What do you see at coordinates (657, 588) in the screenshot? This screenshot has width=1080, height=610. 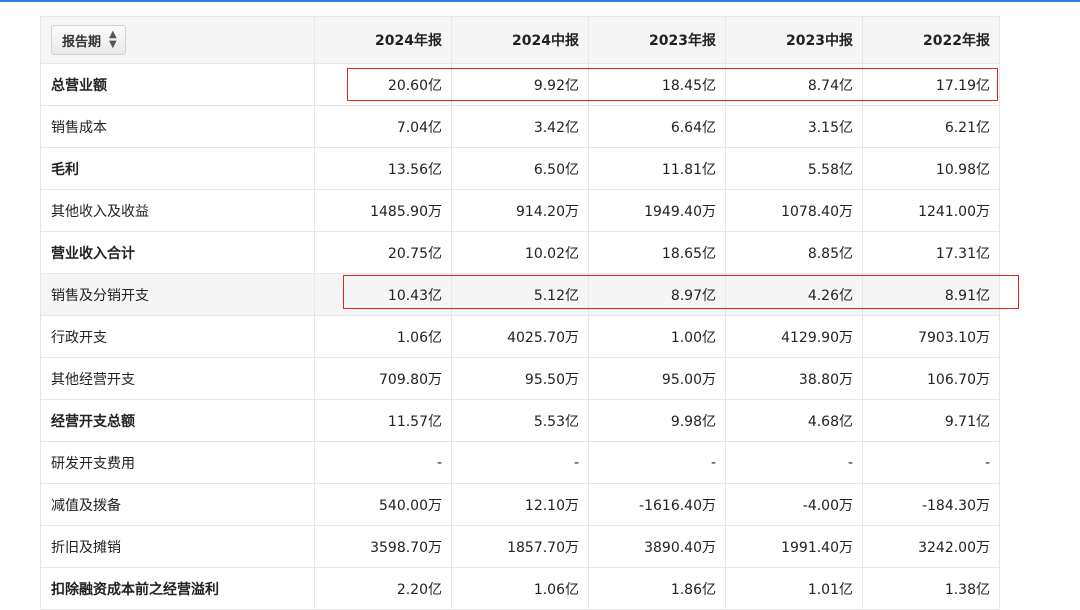 I see `value-cell: 1.86亿` at bounding box center [657, 588].